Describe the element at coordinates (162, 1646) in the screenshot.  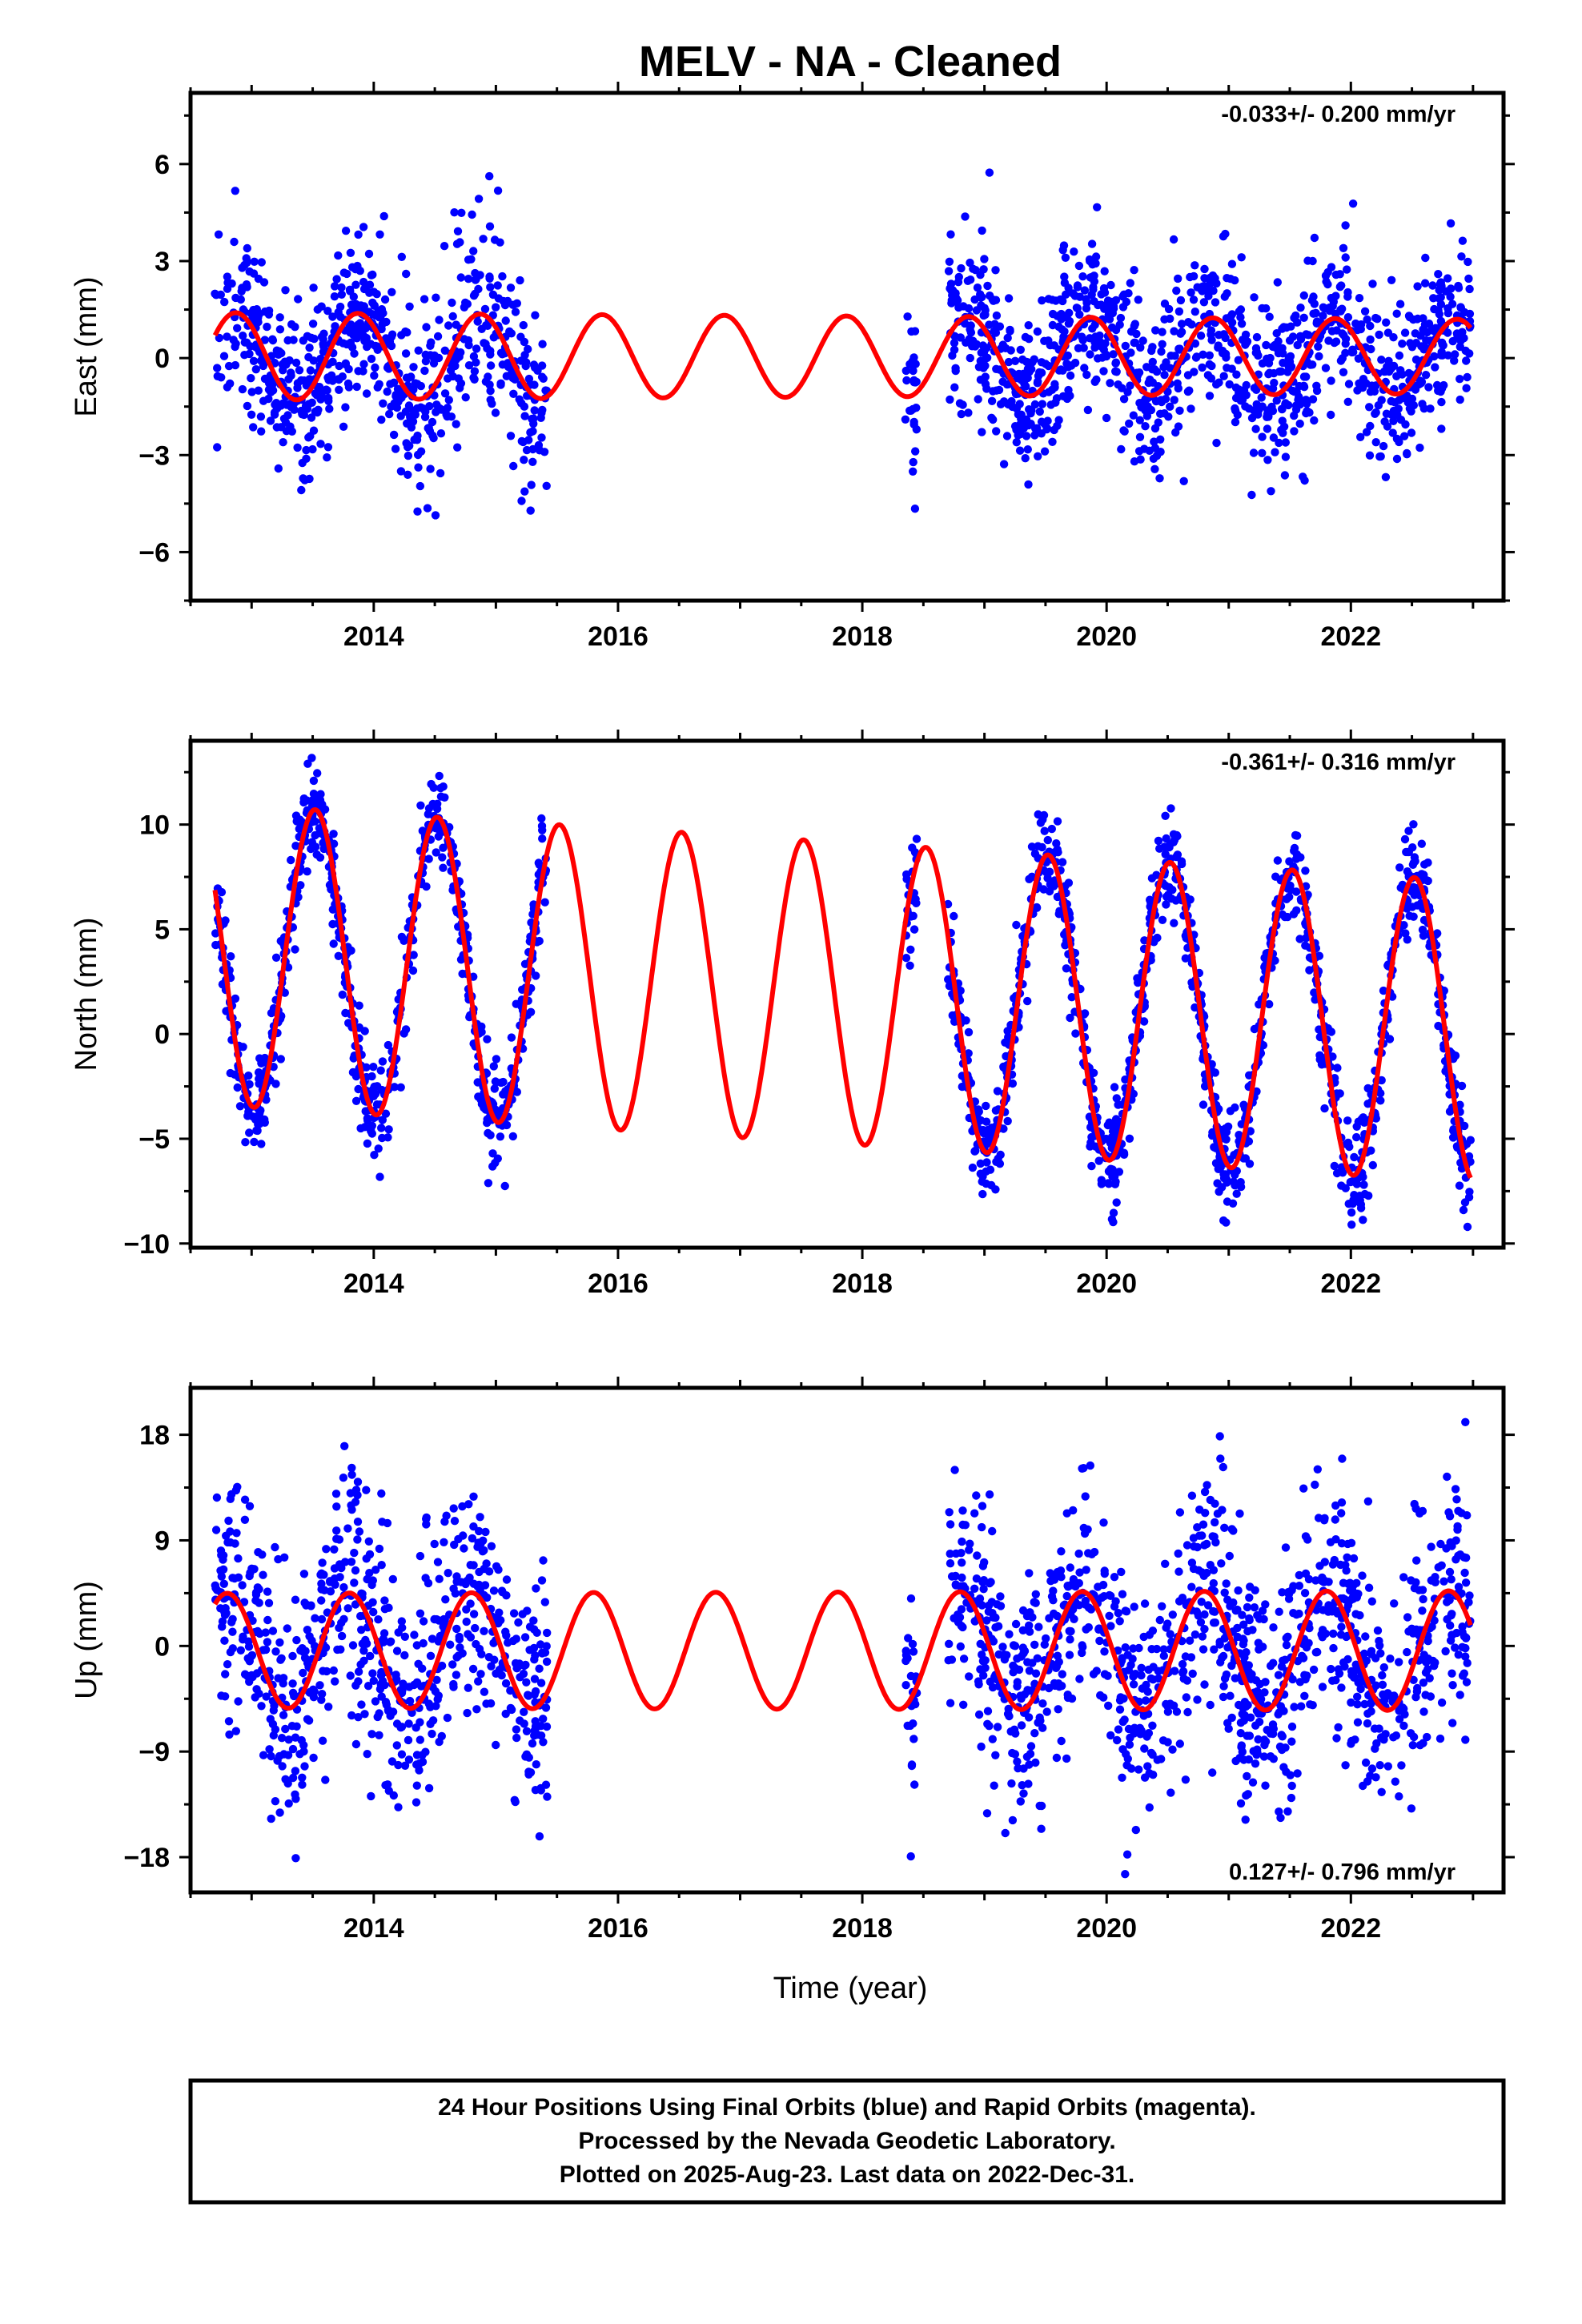
I see `up-y-tick-label: 0` at that location.